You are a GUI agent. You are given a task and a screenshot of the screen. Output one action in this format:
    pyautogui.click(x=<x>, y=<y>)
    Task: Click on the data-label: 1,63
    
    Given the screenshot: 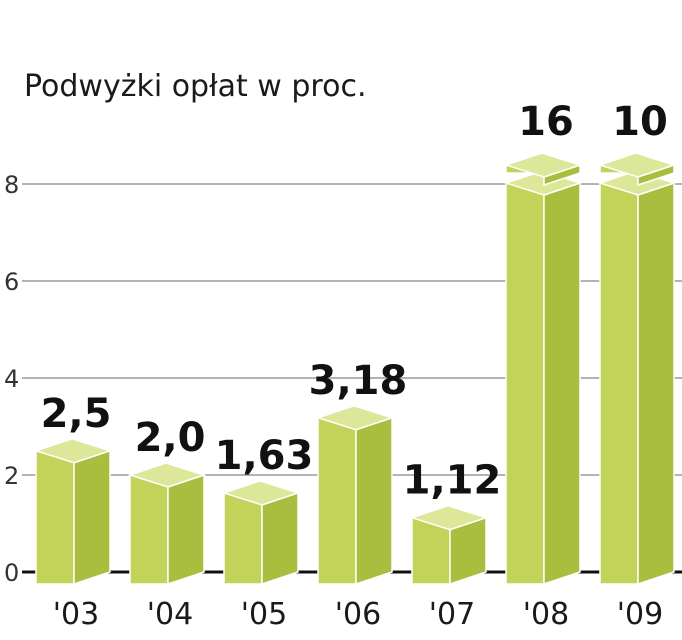 What is the action you would take?
    pyautogui.click(x=264, y=456)
    